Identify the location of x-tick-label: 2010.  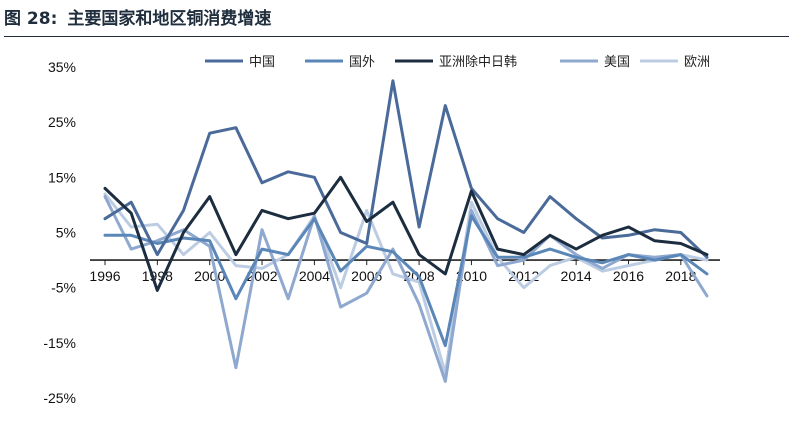
(471, 276).